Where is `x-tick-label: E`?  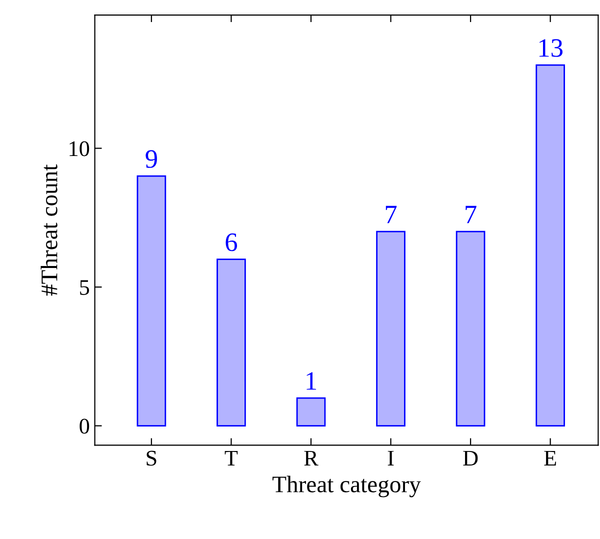 x-tick-label: E is located at coordinates (550, 458).